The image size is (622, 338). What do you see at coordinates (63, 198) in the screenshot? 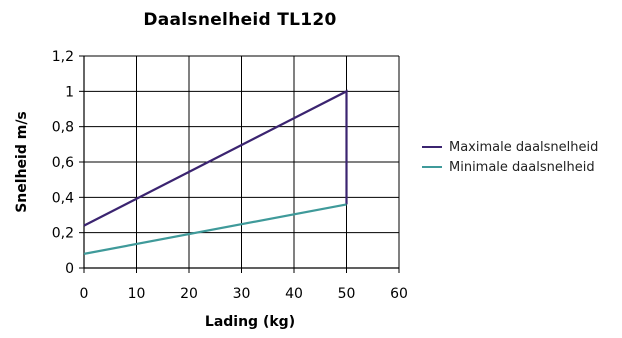
I see `y-tick-label: 0,4` at bounding box center [63, 198].